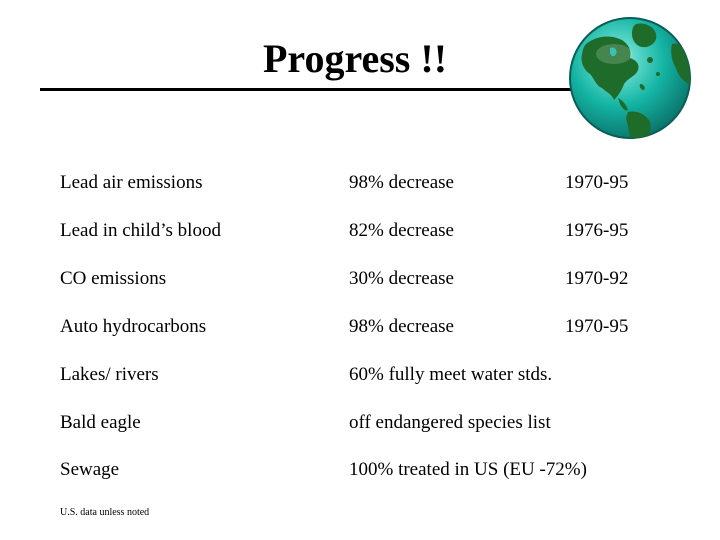 This screenshot has height=540, width=720. Describe the element at coordinates (307, 89) in the screenshot. I see `title-underline` at that location.